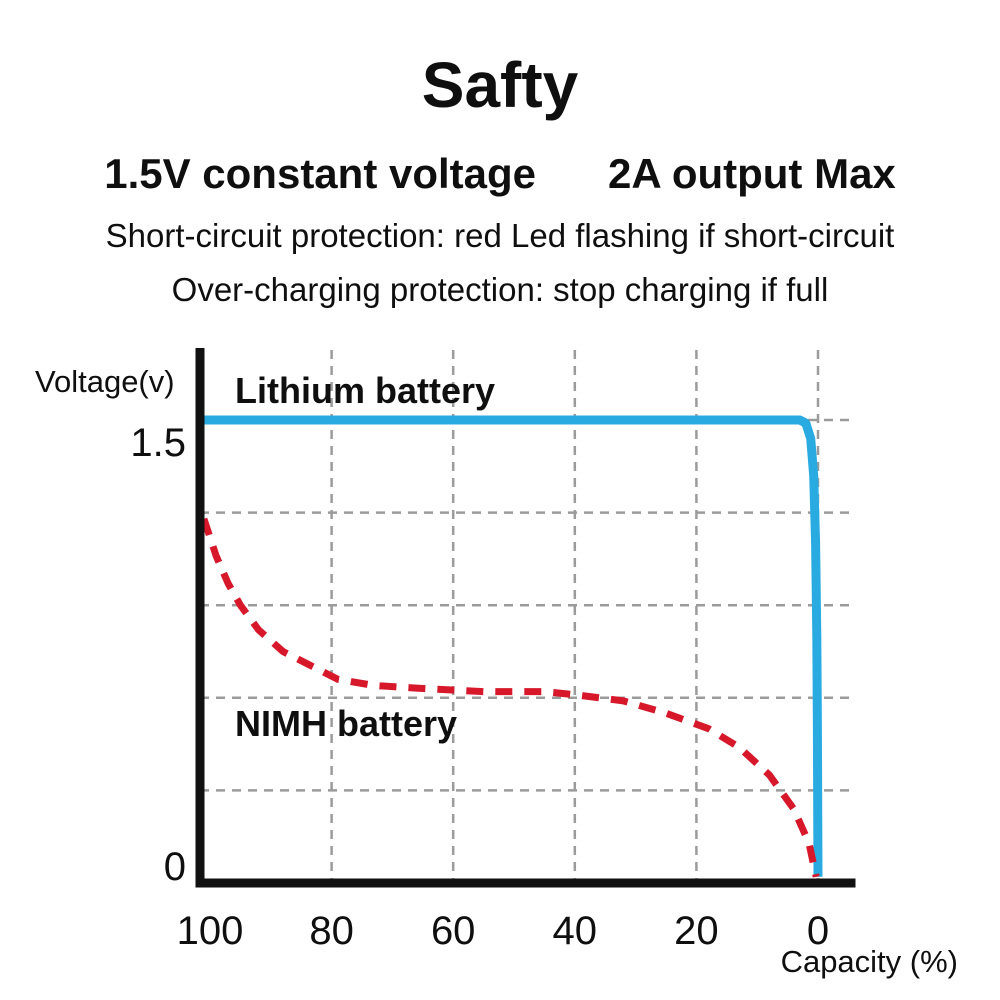 The height and width of the screenshot is (1000, 1000). Describe the element at coordinates (158, 443) in the screenshot. I see `y-tick-label: 1.5` at that location.